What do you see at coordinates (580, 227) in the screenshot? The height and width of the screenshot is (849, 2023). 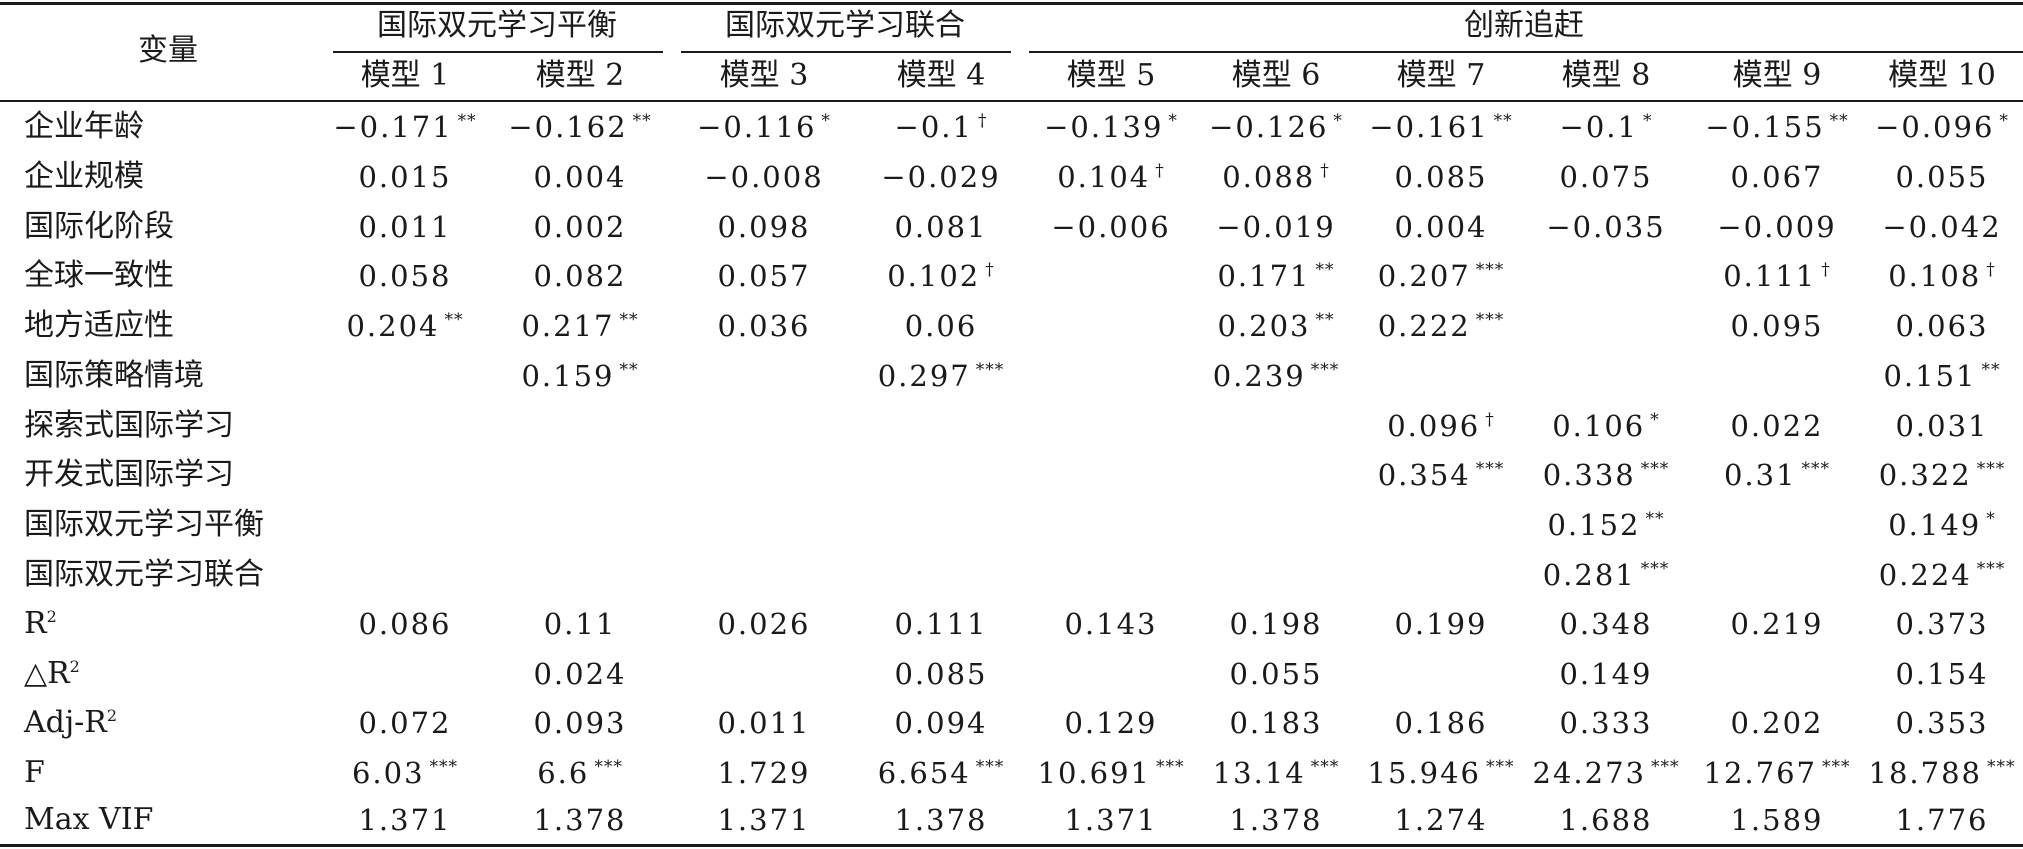 I see `cell-value: 0.002` at bounding box center [580, 227].